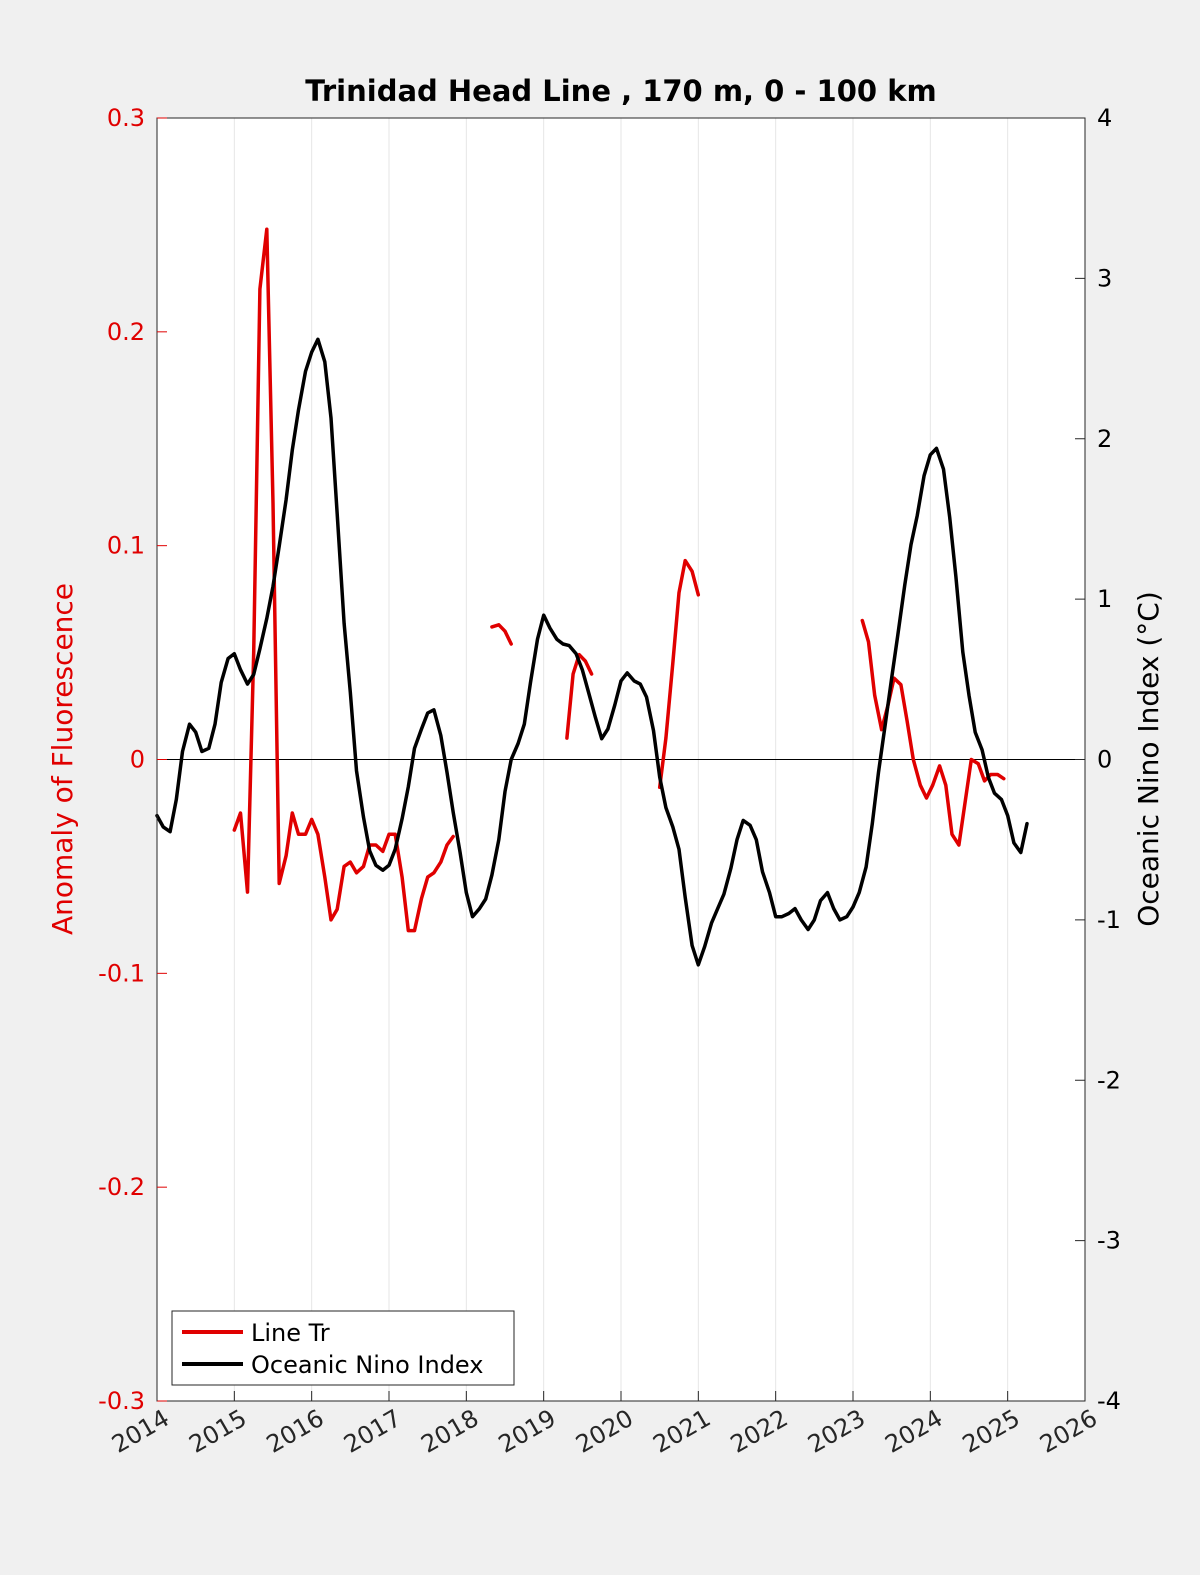  What do you see at coordinates (126, 332) in the screenshot?
I see `left-tick-label: 0.2` at bounding box center [126, 332].